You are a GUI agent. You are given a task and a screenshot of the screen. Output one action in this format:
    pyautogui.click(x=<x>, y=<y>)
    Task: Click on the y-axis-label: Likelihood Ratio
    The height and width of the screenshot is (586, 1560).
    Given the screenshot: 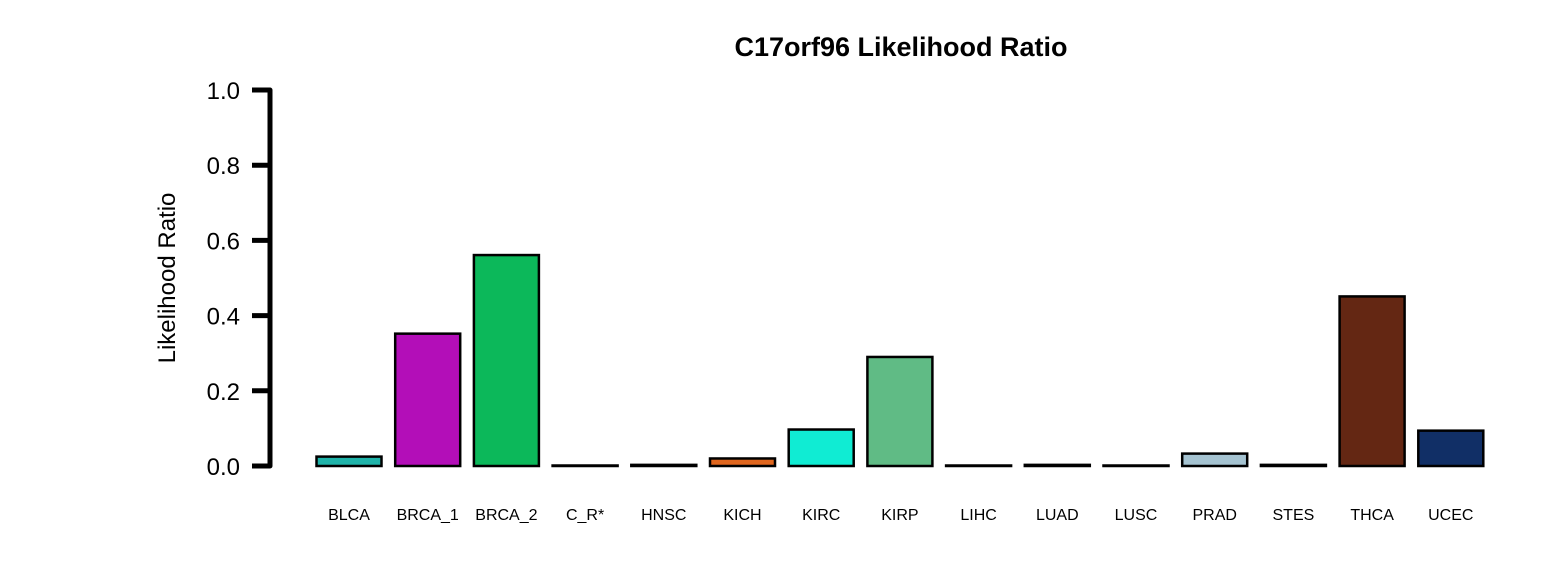 What is the action you would take?
    pyautogui.click(x=167, y=278)
    